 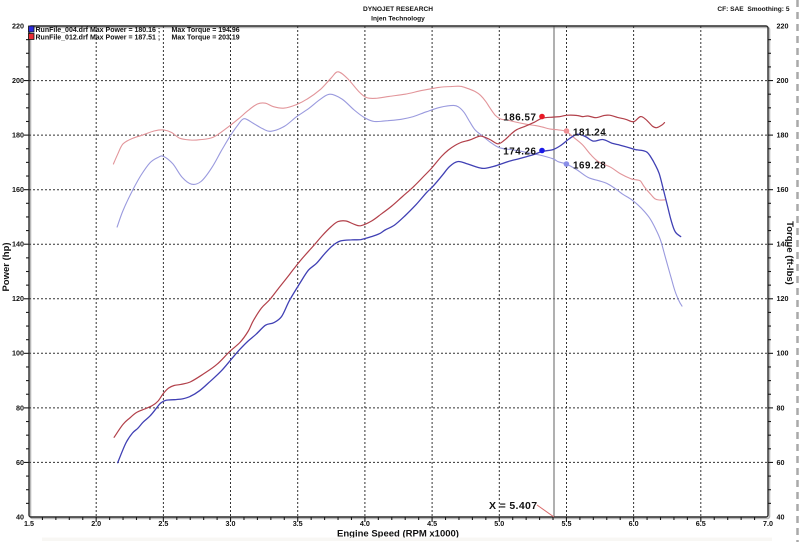 I want to click on svg-text: 3.0, so click(x=231, y=523).